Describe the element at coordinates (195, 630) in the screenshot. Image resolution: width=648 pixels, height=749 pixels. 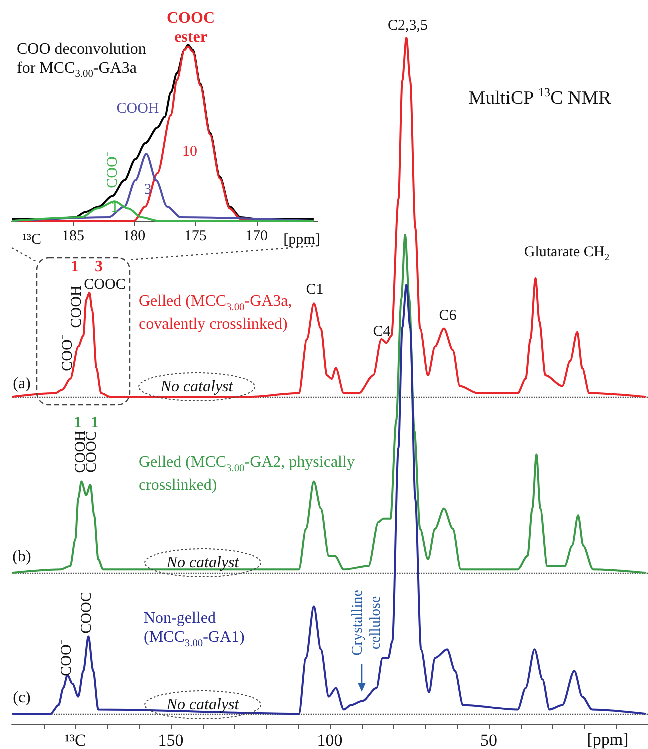
I see `text: Non-gelled (MCC$_{3.00}$-GA1)` at that location.